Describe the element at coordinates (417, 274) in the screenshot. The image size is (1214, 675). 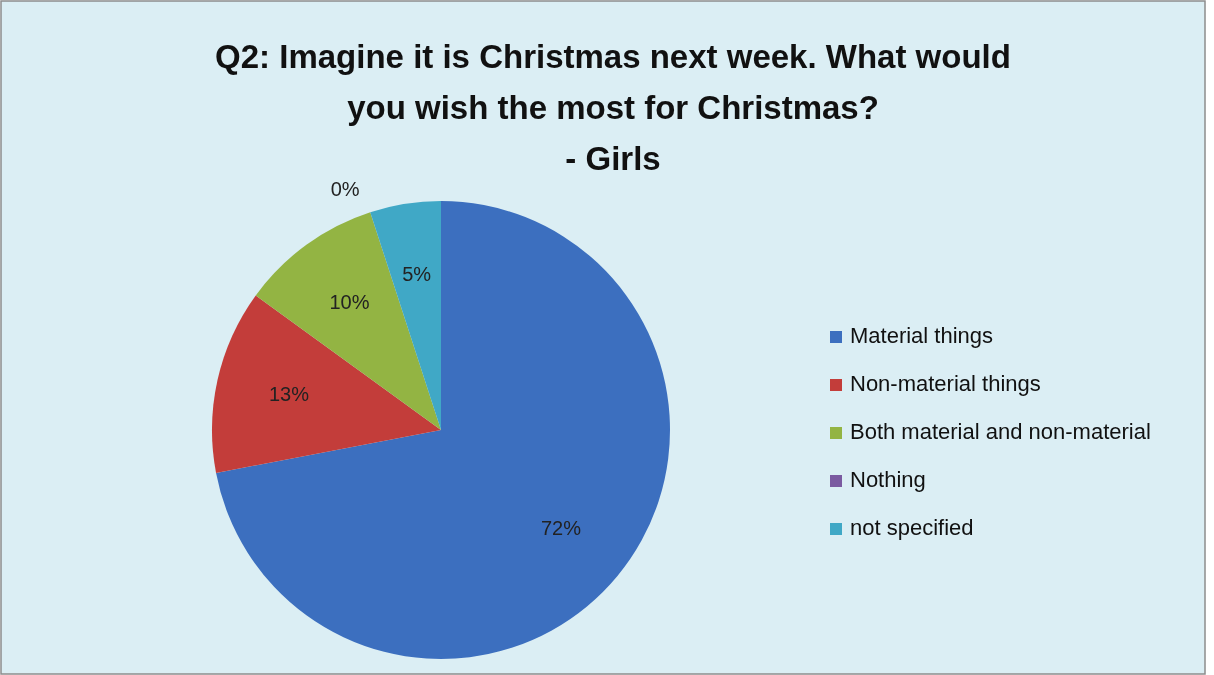
I see `data-label: 5%` at that location.